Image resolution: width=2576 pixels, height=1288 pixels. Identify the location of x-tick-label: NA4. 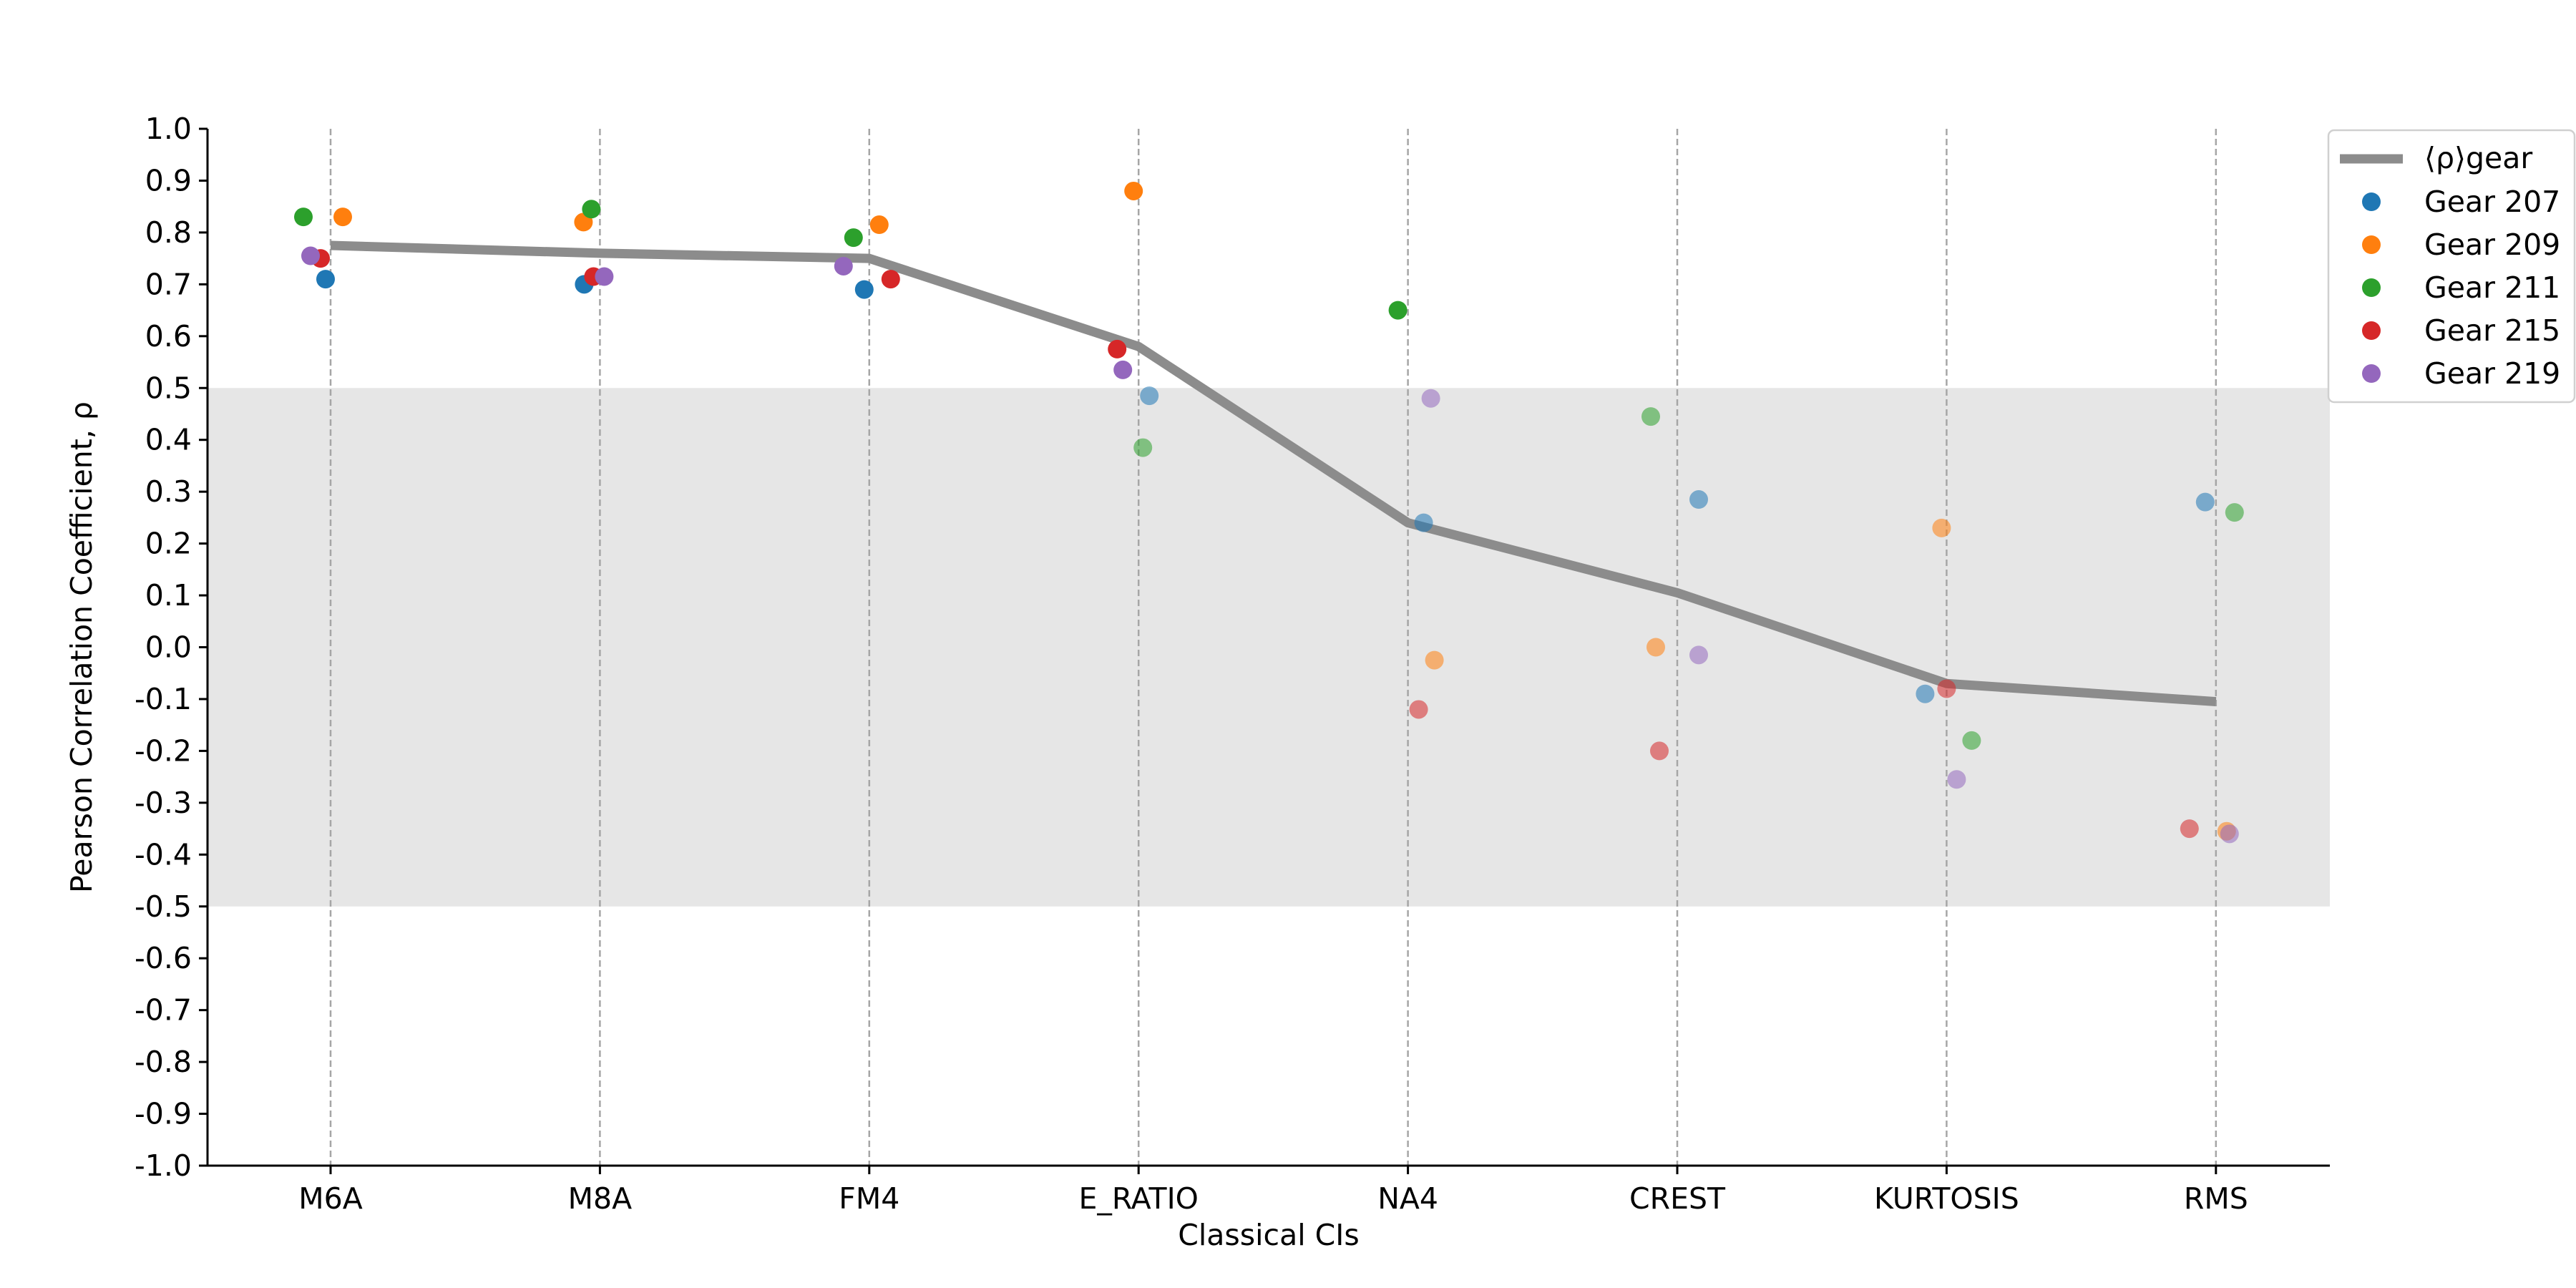
(1407, 1198).